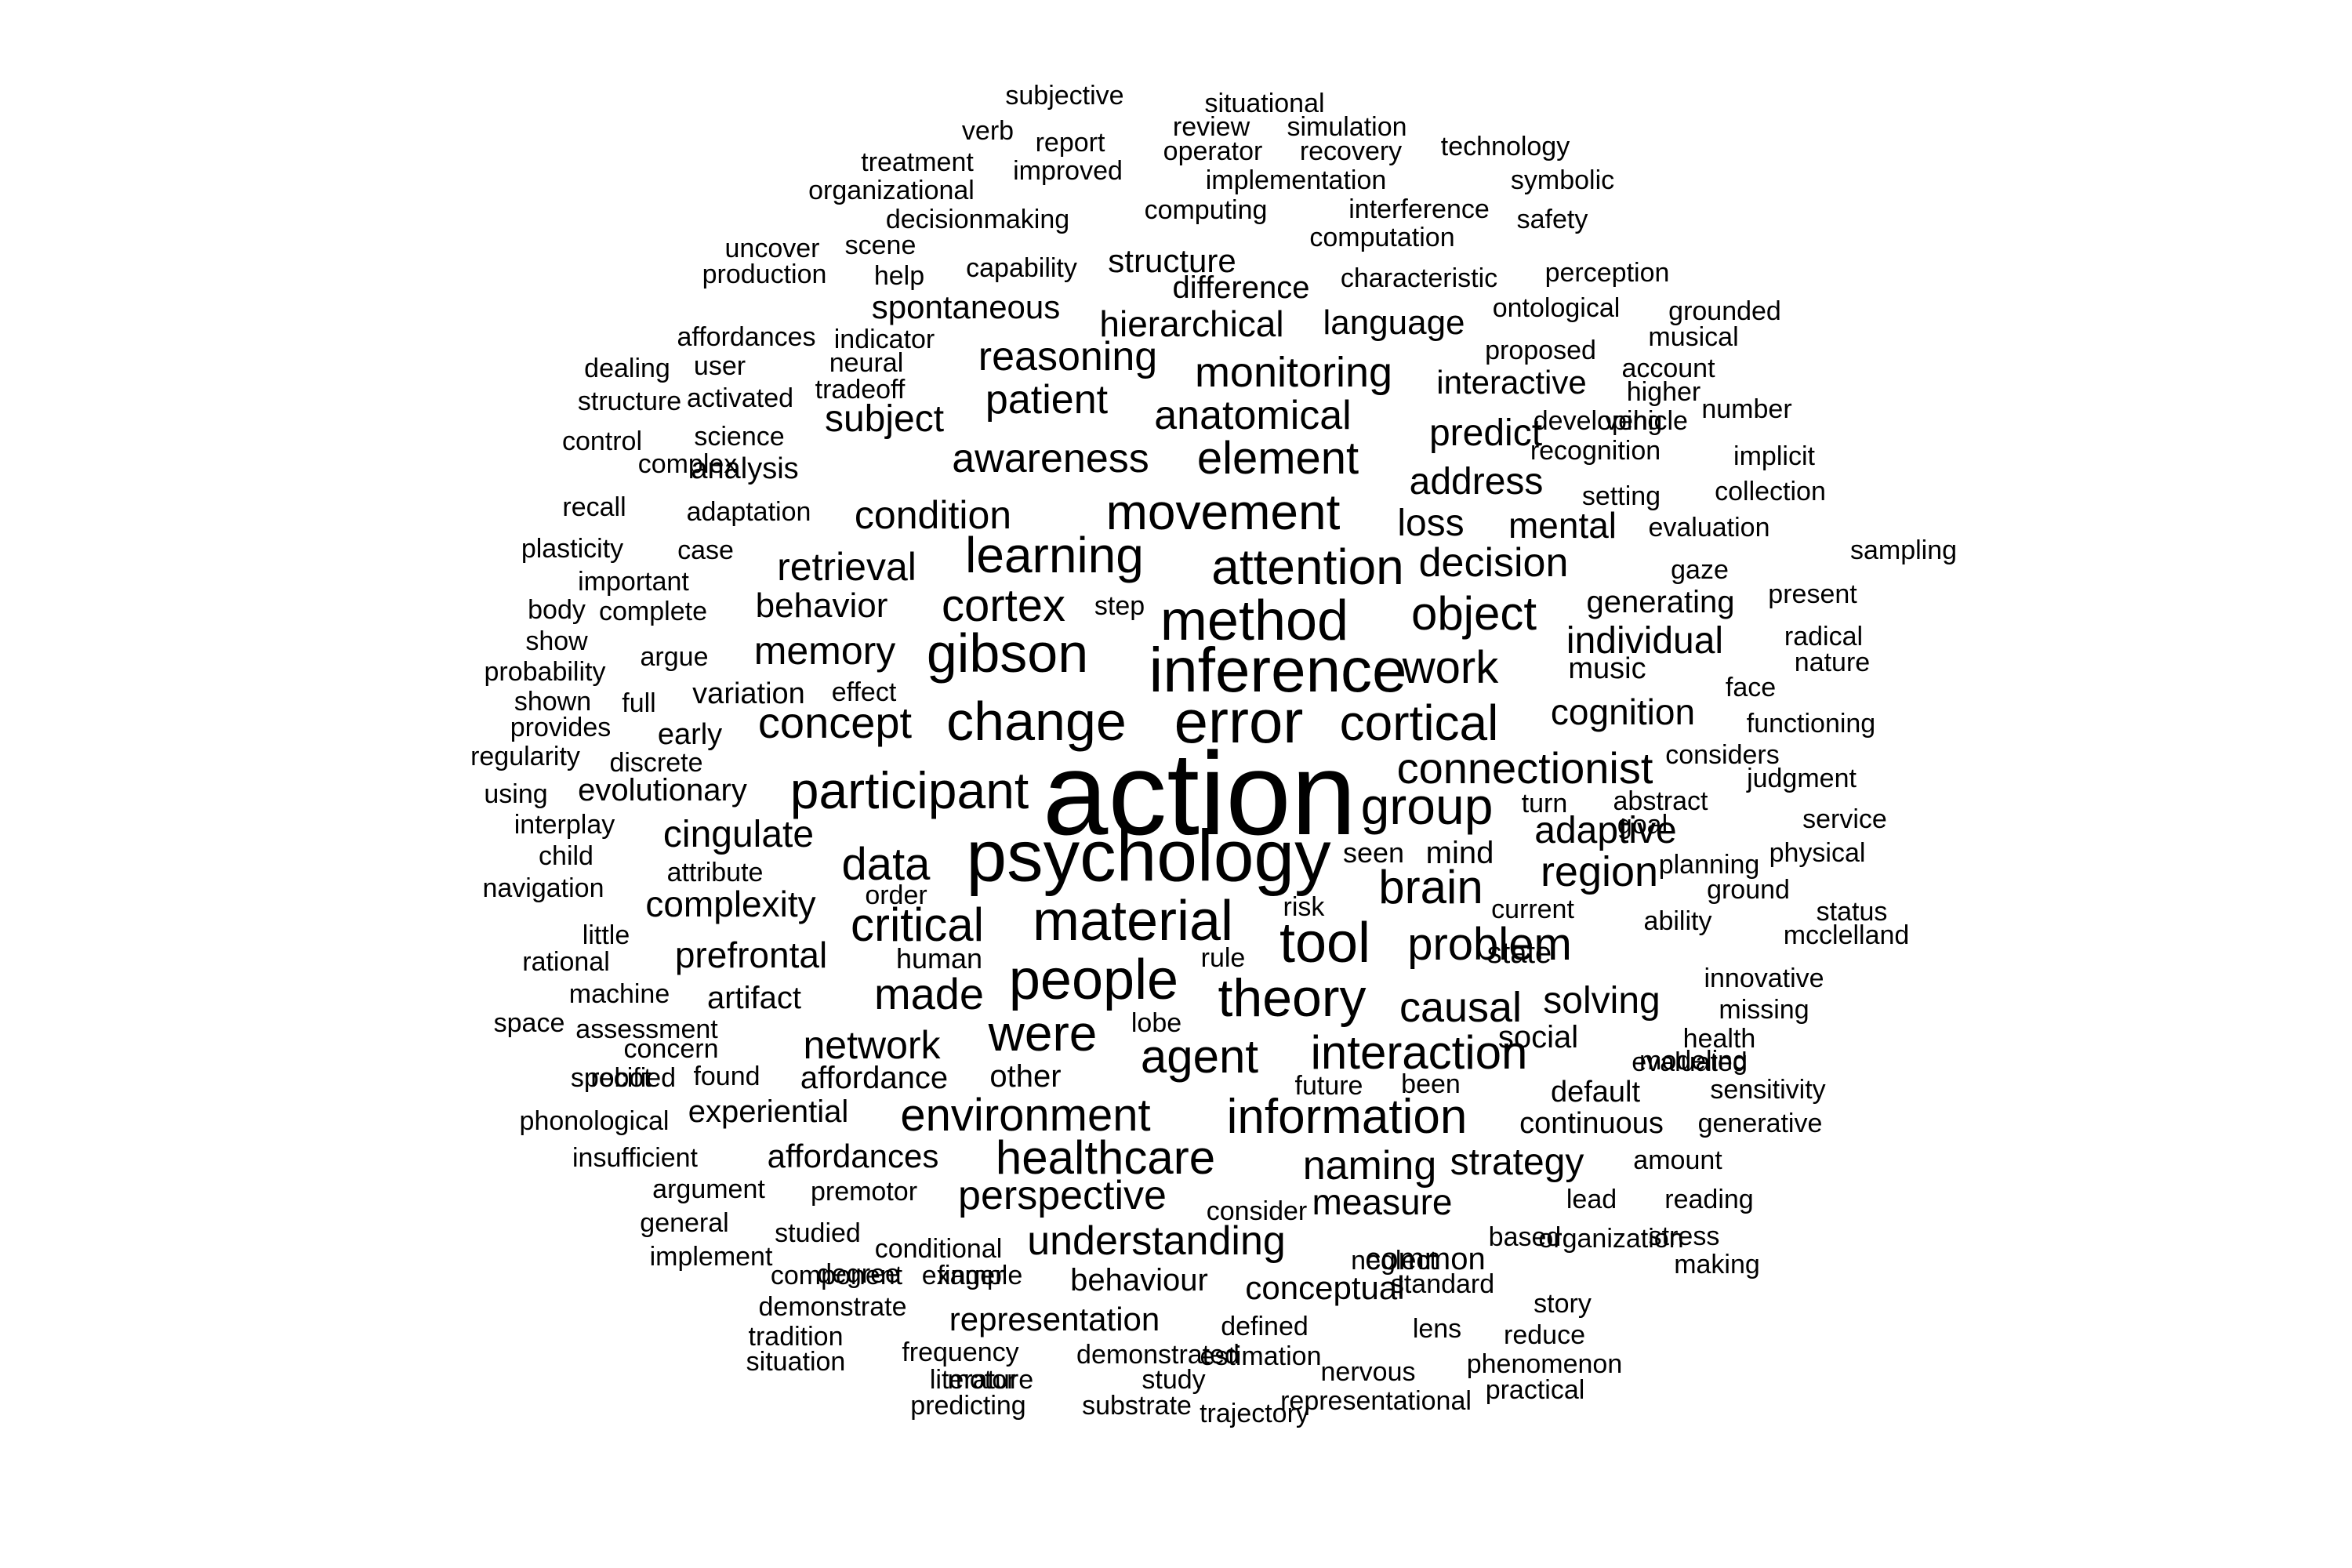 The width and height of the screenshot is (2352, 1568). What do you see at coordinates (1535, 1390) in the screenshot?
I see `word-practical: practical` at bounding box center [1535, 1390].